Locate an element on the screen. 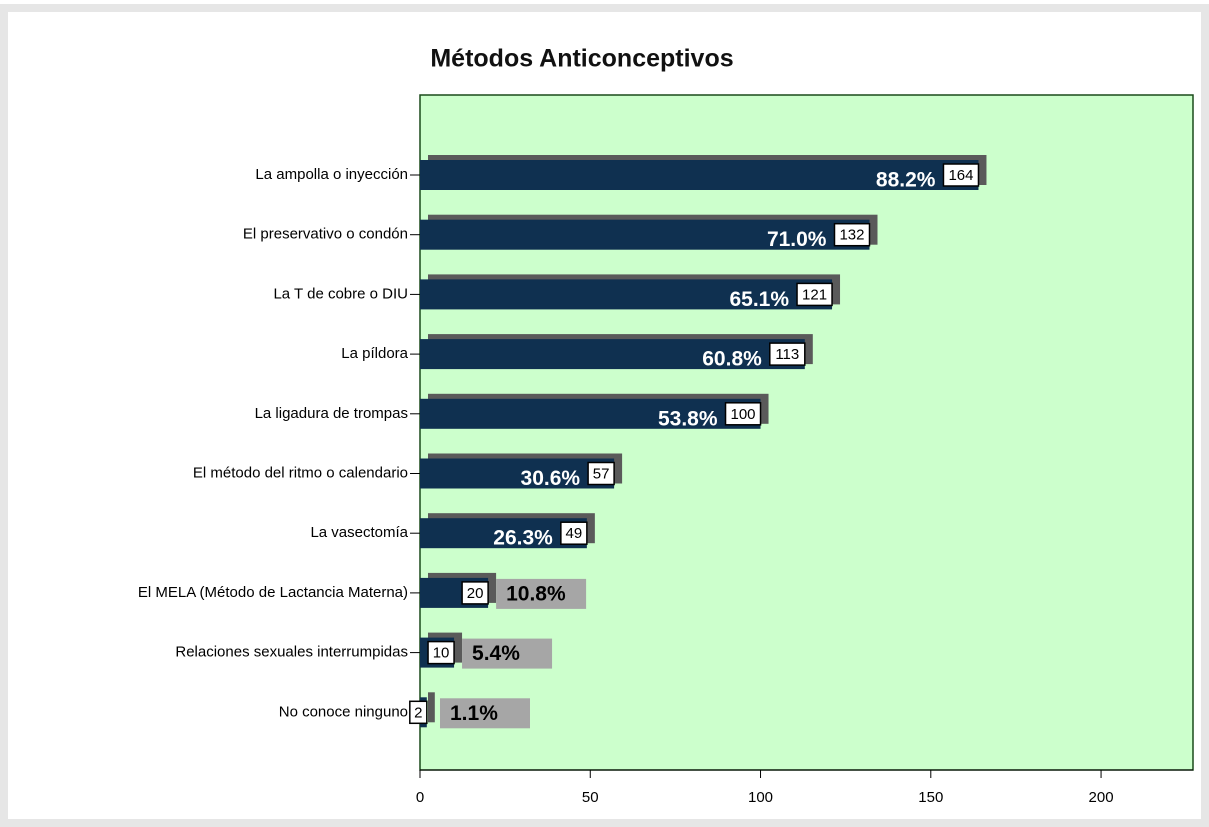  percent-label: 30.6% is located at coordinates (551, 478).